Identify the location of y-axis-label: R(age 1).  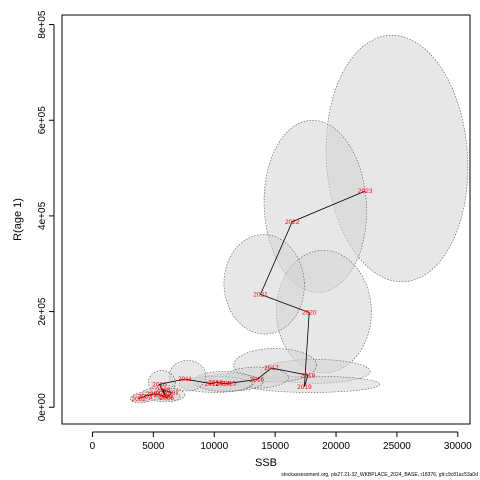
(18, 219).